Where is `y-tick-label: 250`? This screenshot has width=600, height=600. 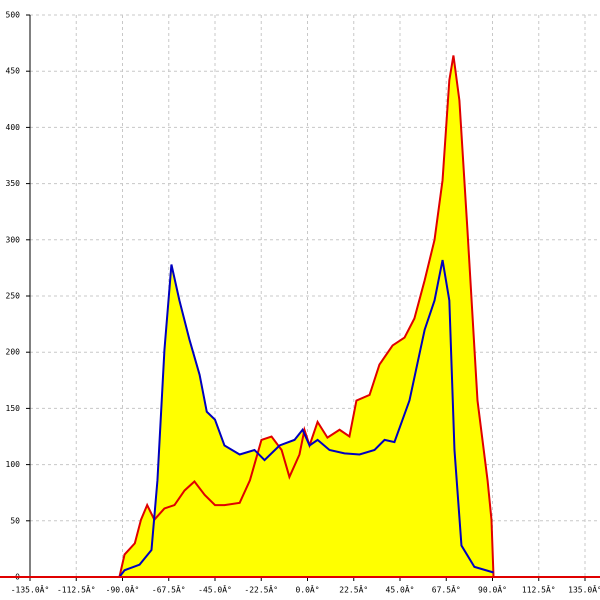
y-tick-label: 250 is located at coordinates (13, 296).